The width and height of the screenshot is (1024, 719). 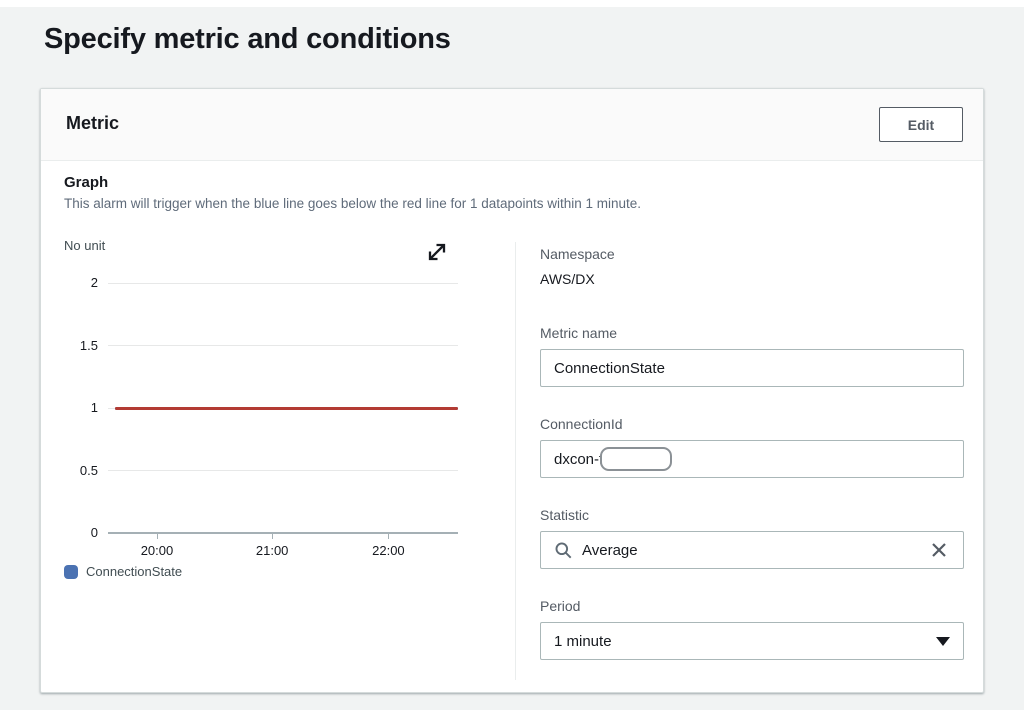 I want to click on y-tick-label: 1.5, so click(x=88, y=345).